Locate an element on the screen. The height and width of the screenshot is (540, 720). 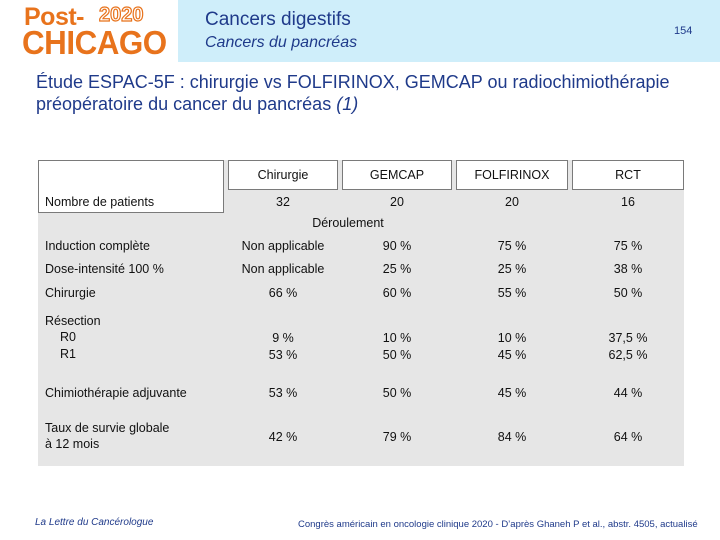
adjuvante-folfirinox: 45 % is located at coordinates (512, 393).